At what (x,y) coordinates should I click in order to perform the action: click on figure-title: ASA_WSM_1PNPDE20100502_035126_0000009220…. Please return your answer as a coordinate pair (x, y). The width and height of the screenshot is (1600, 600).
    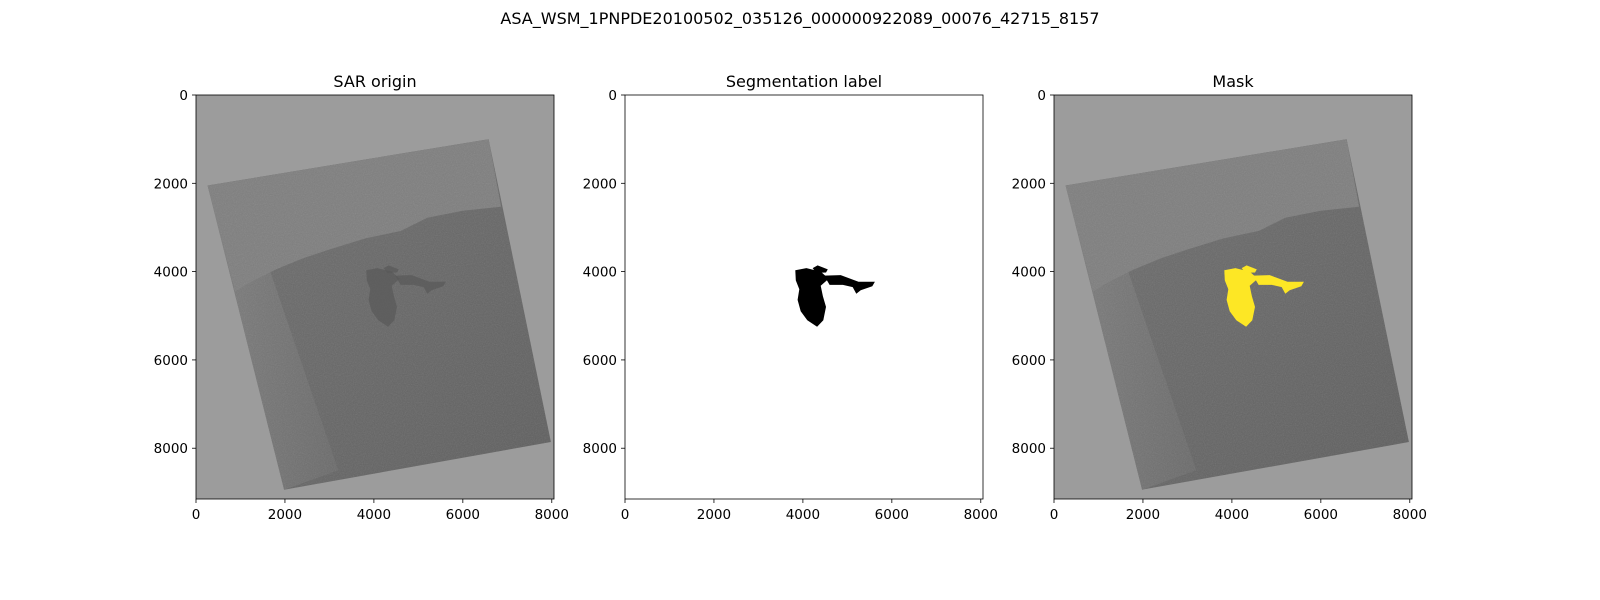
    Looking at the image, I should click on (800, 18).